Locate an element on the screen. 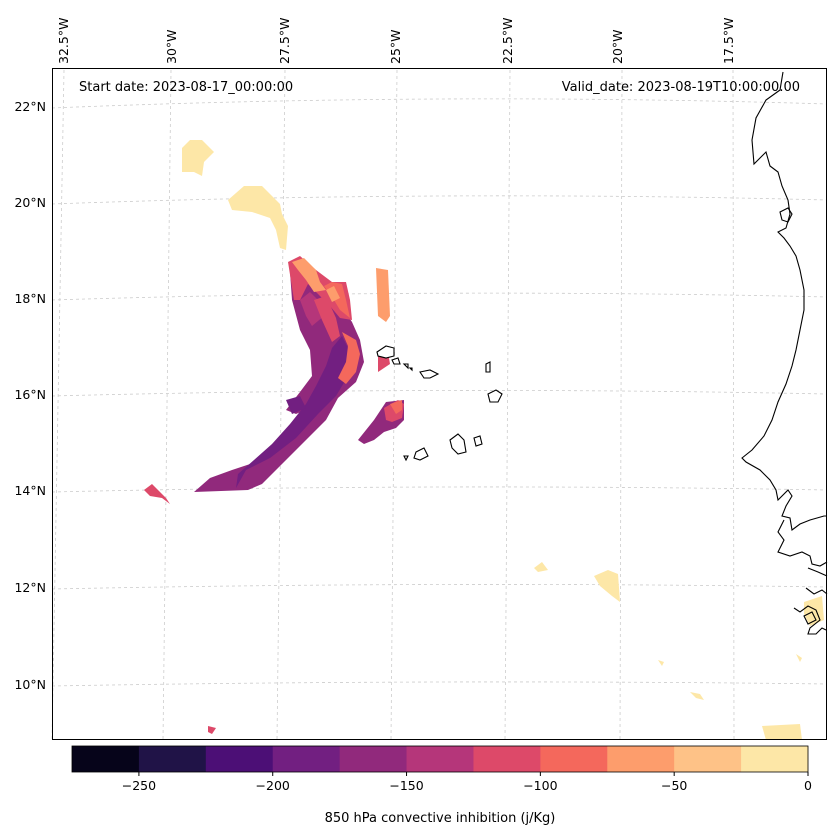  latitude-labels: 22°N 20°N 18°N 16°N 14°N 12°N 10°N is located at coordinates (30, 395).